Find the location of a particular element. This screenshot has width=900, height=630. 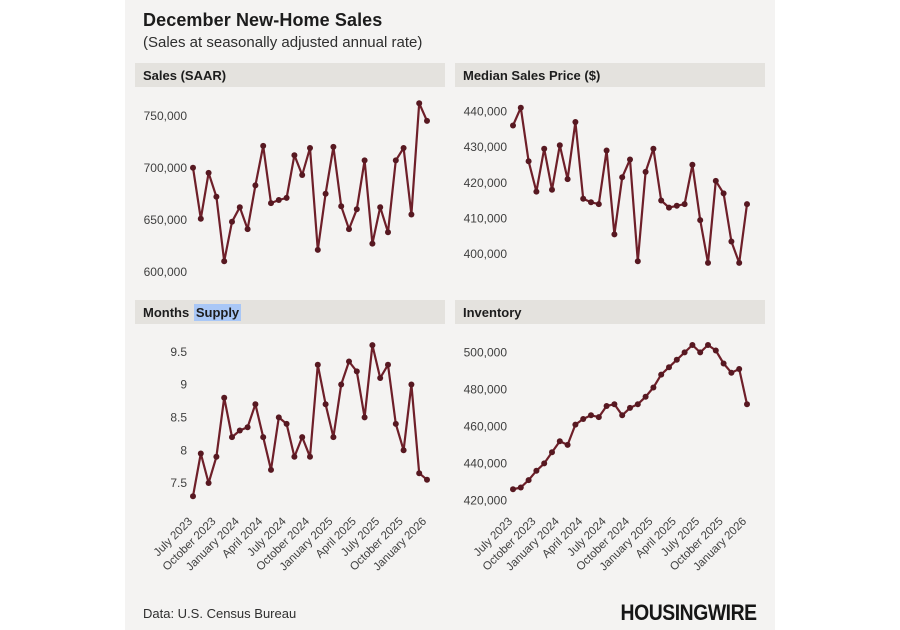

panel-title-text: Median Sales Price ($) is located at coordinates (532, 75).